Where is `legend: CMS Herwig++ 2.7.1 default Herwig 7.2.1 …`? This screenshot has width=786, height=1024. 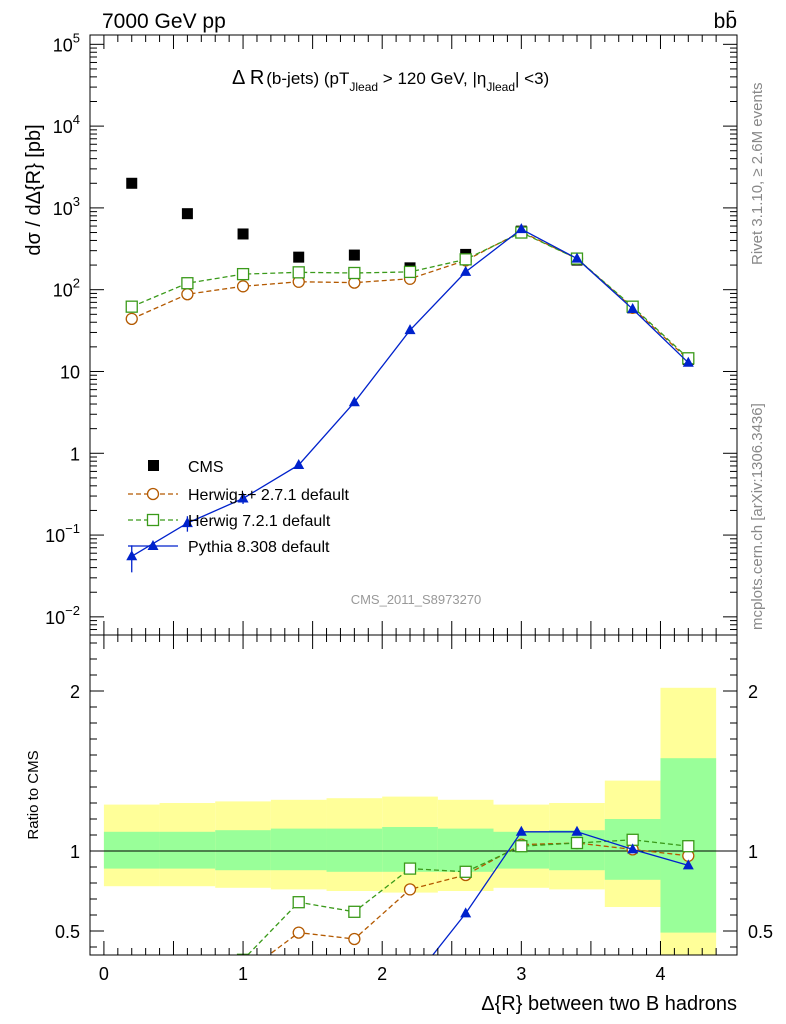
legend: CMS Herwig++ 2.7.1 default Herwig 7.2.1 … is located at coordinates (239, 507).